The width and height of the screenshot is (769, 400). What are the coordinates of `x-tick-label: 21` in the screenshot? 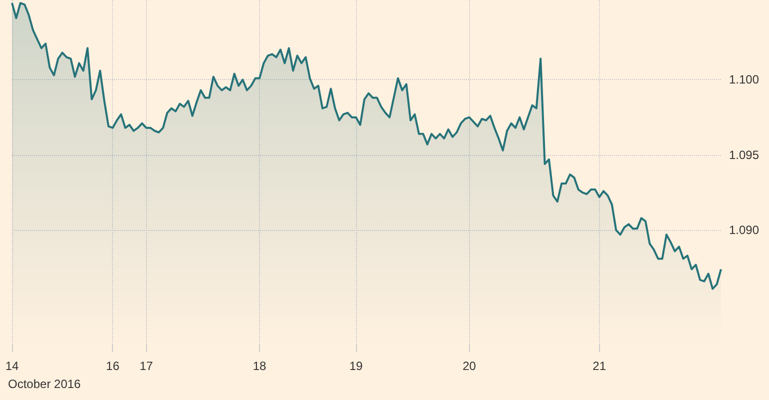 It's located at (599, 366).